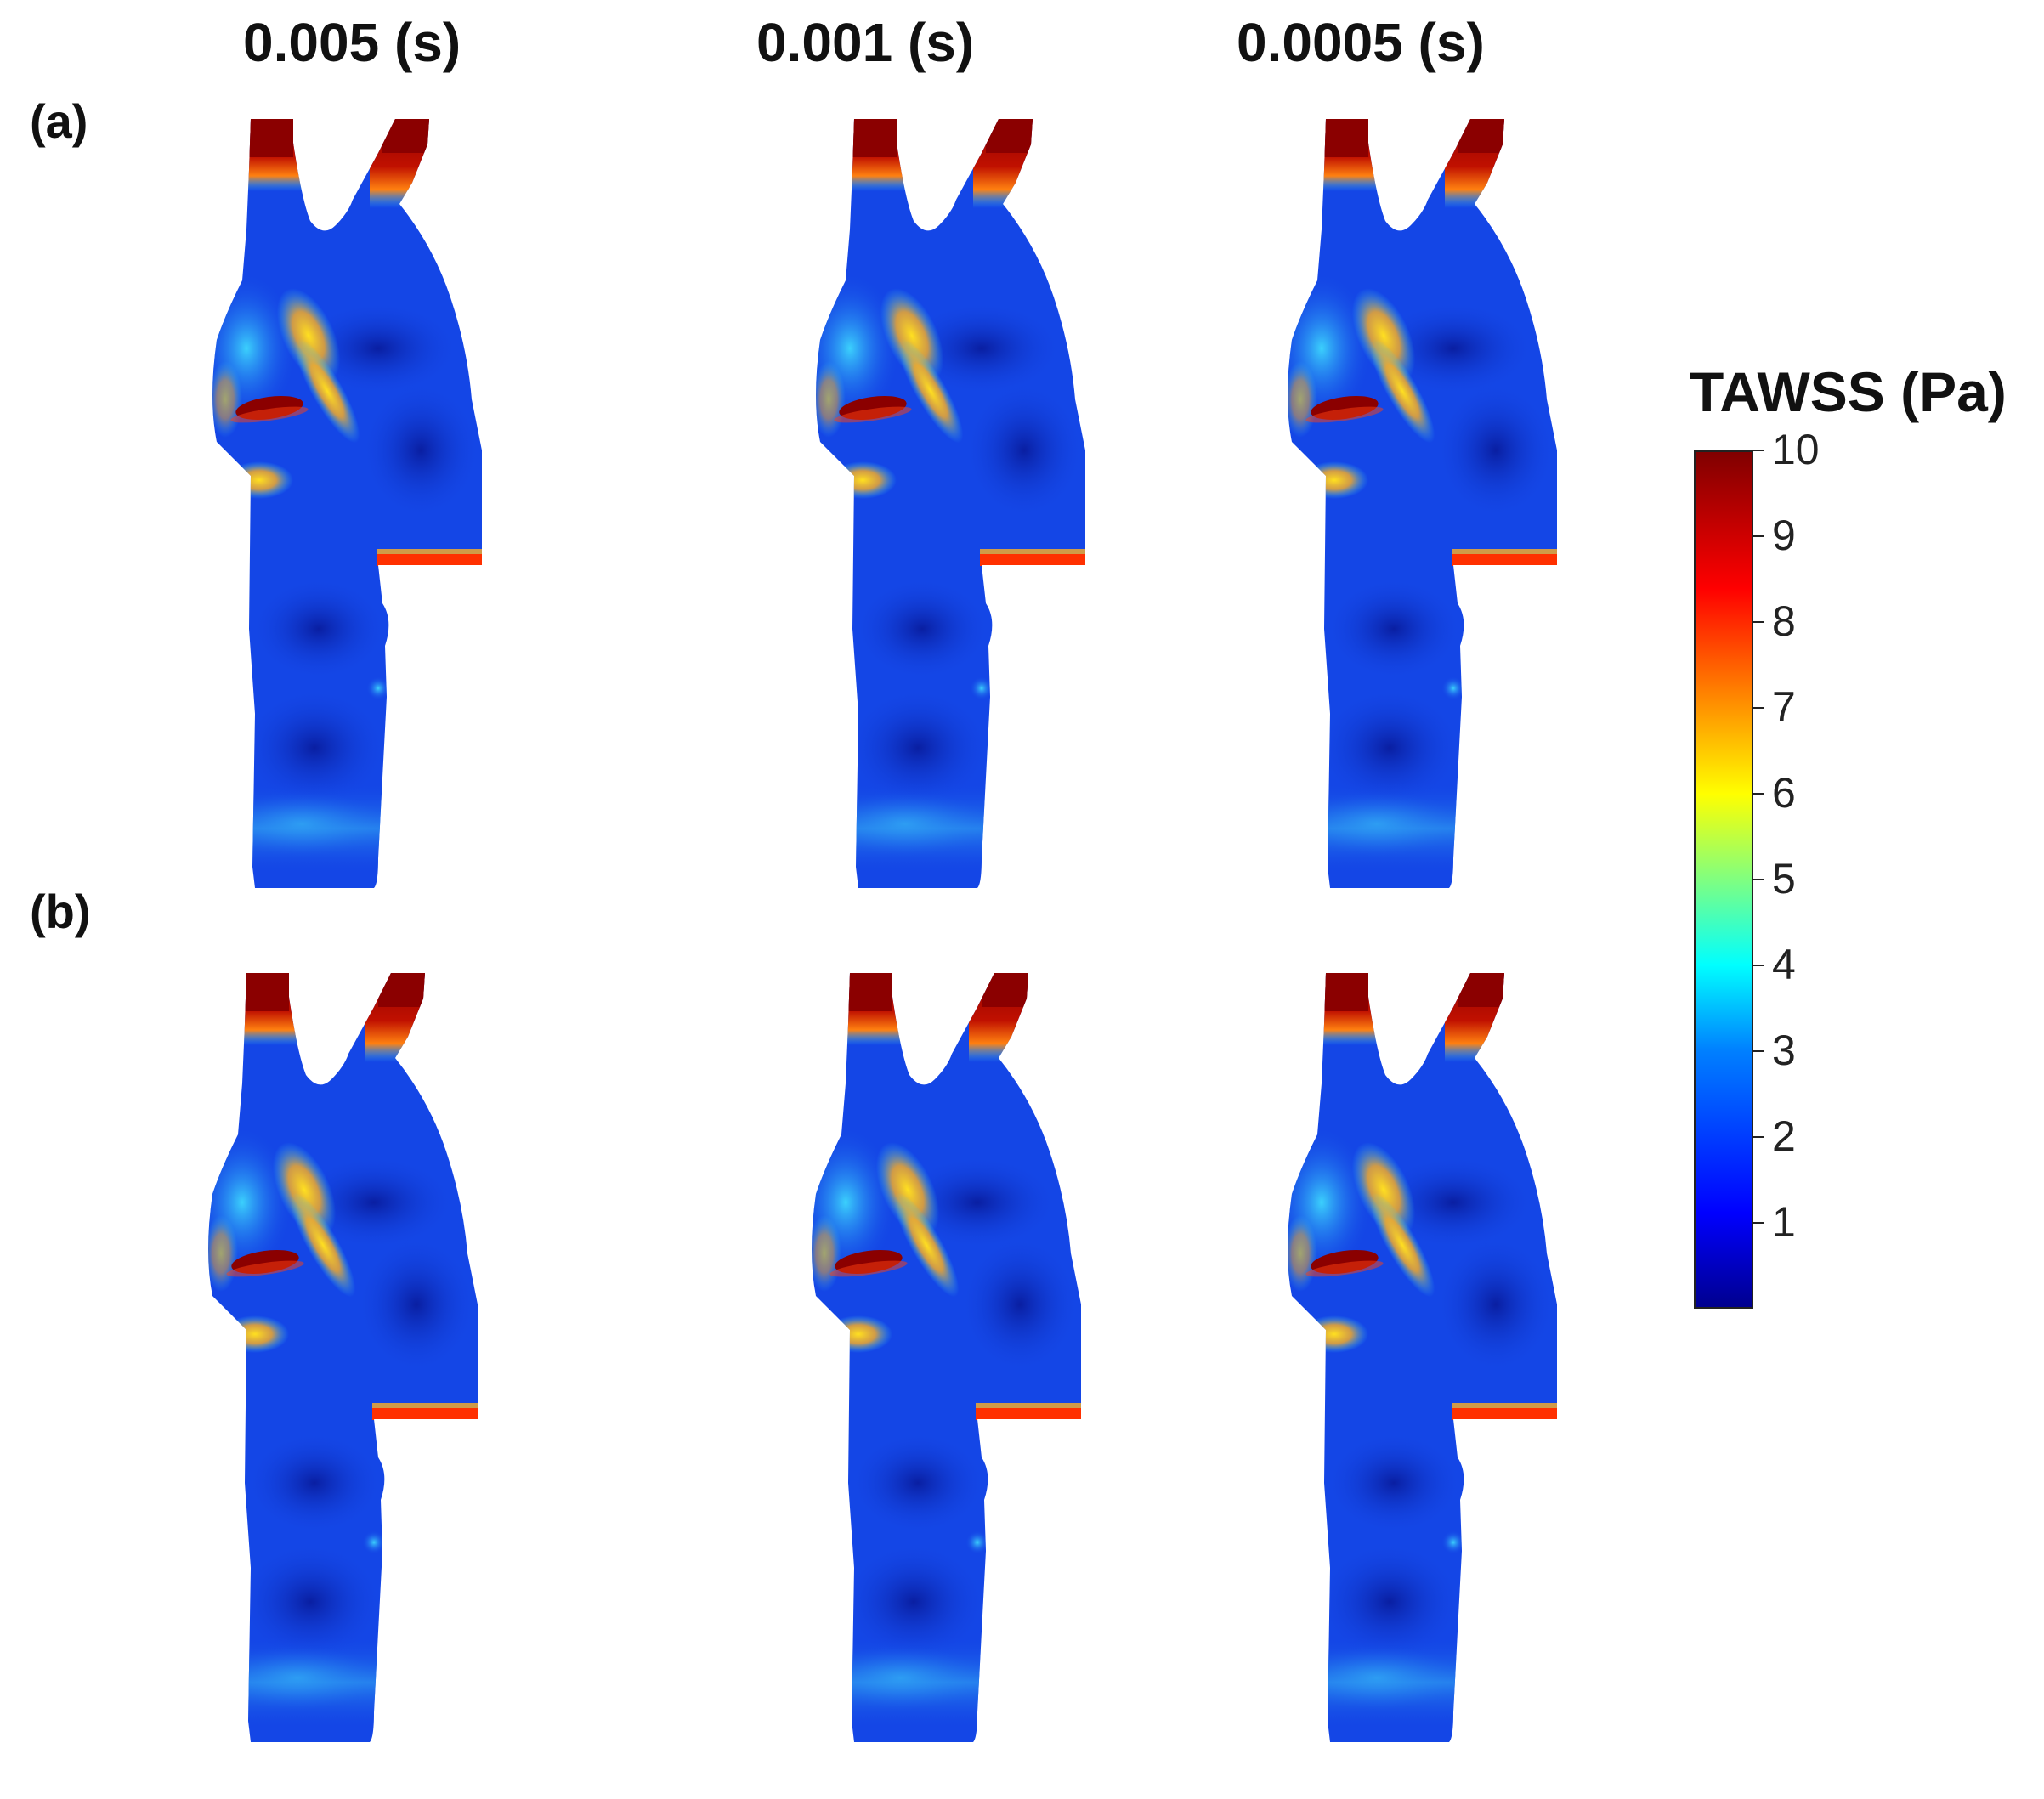 The height and width of the screenshot is (1799, 2044). What do you see at coordinates (866, 42) in the screenshot?
I see `column-title-2: 0.001 (s)` at bounding box center [866, 42].